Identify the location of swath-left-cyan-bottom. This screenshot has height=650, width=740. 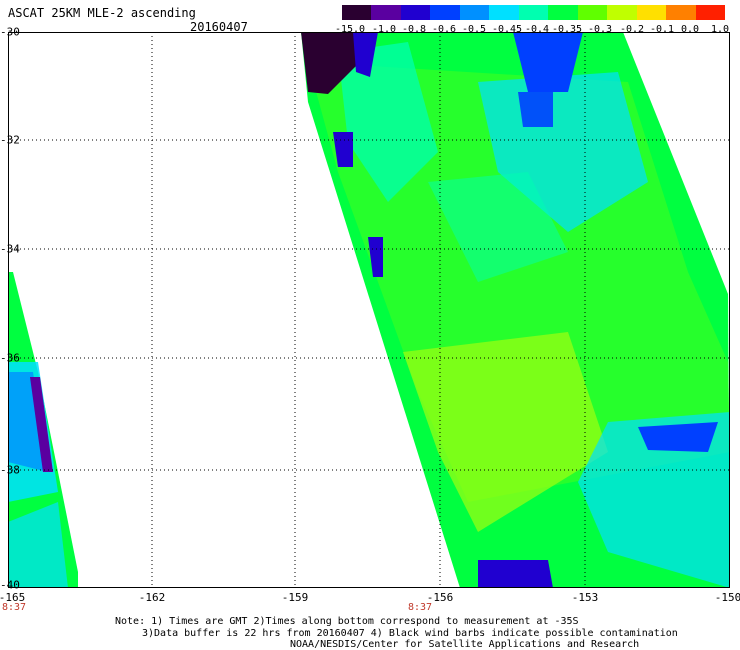
(38, 545).